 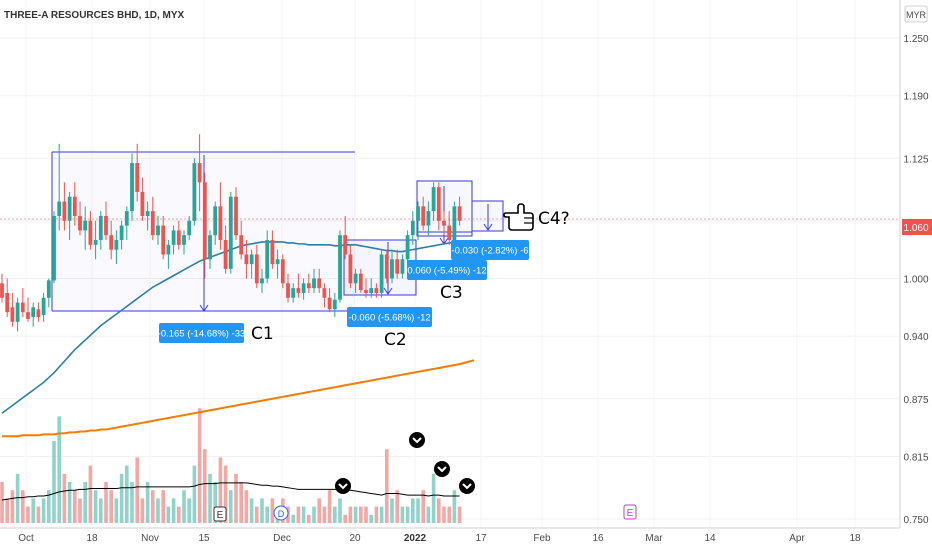 What do you see at coordinates (343, 486) in the screenshot?
I see `chevron-down-icon` at bounding box center [343, 486].